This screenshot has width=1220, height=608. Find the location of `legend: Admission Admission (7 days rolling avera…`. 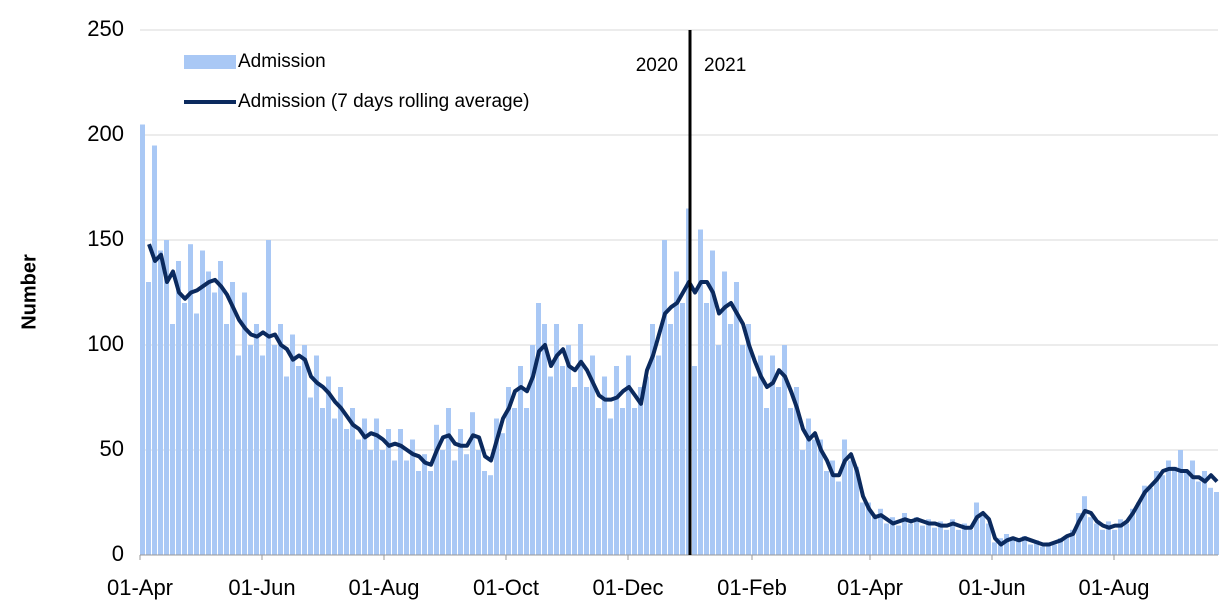

legend: Admission Admission (7 days rolling avera… is located at coordinates (356, 81).